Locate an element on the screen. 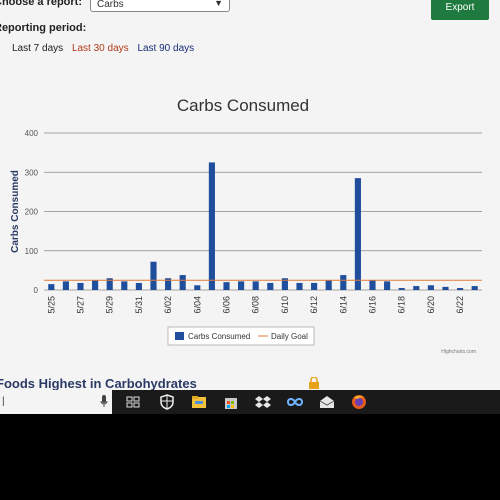 The image size is (500, 500). x-tick-label: 6/16 is located at coordinates (373, 305).